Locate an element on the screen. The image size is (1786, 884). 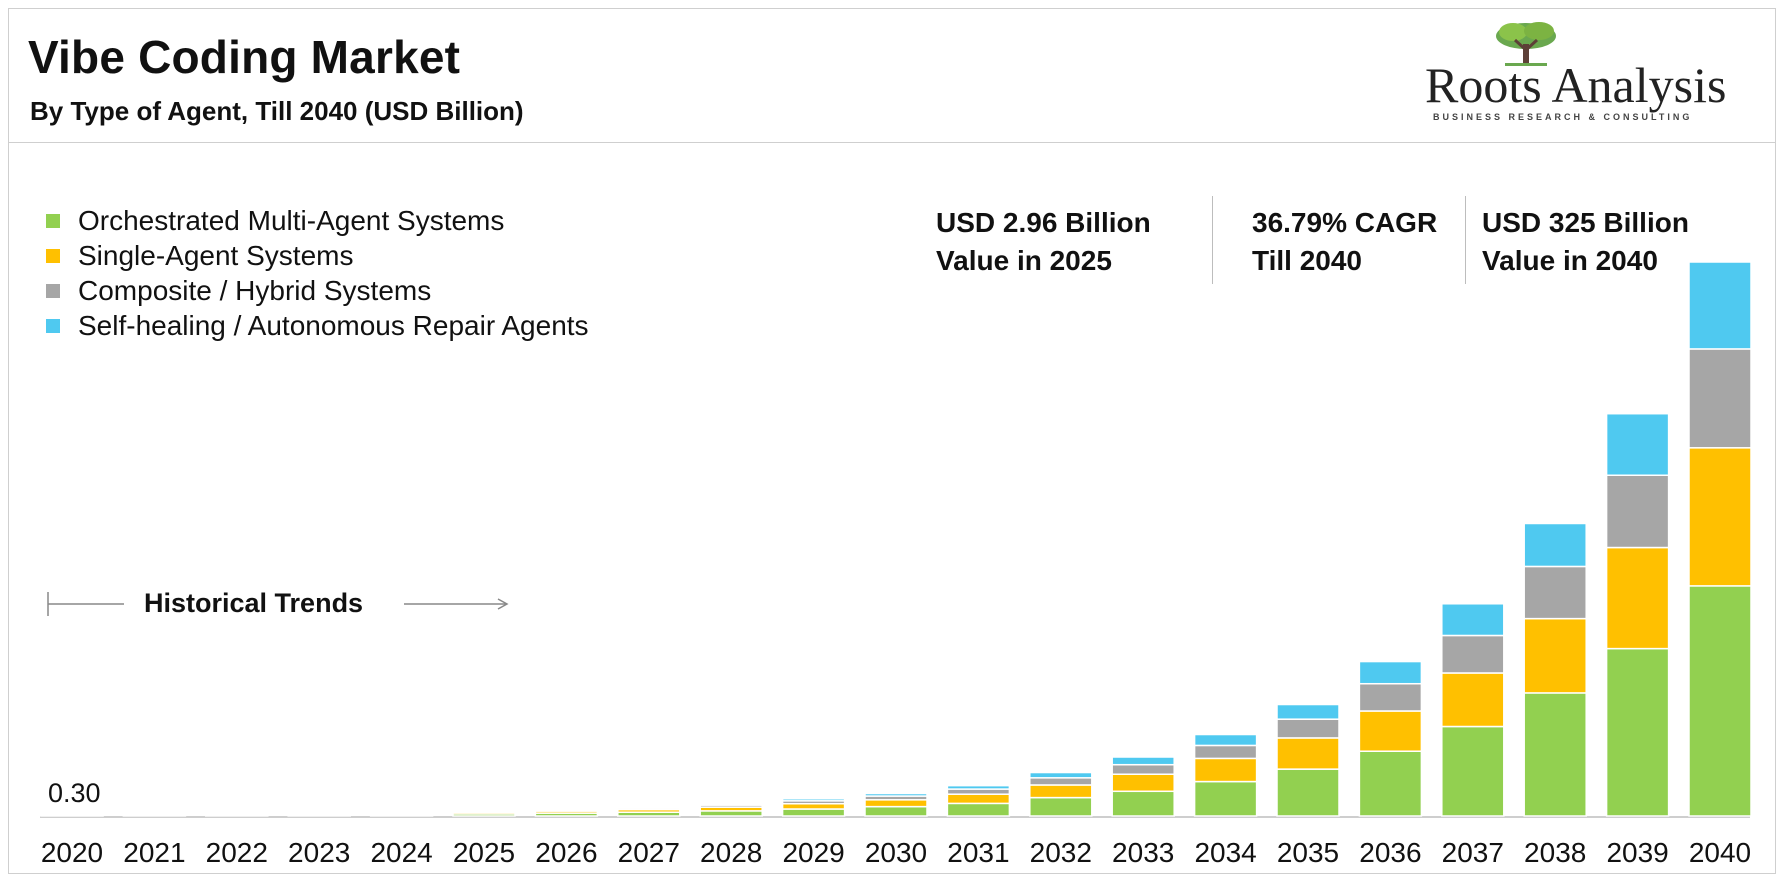
x-tick-label: 2039 is located at coordinates (1637, 852).